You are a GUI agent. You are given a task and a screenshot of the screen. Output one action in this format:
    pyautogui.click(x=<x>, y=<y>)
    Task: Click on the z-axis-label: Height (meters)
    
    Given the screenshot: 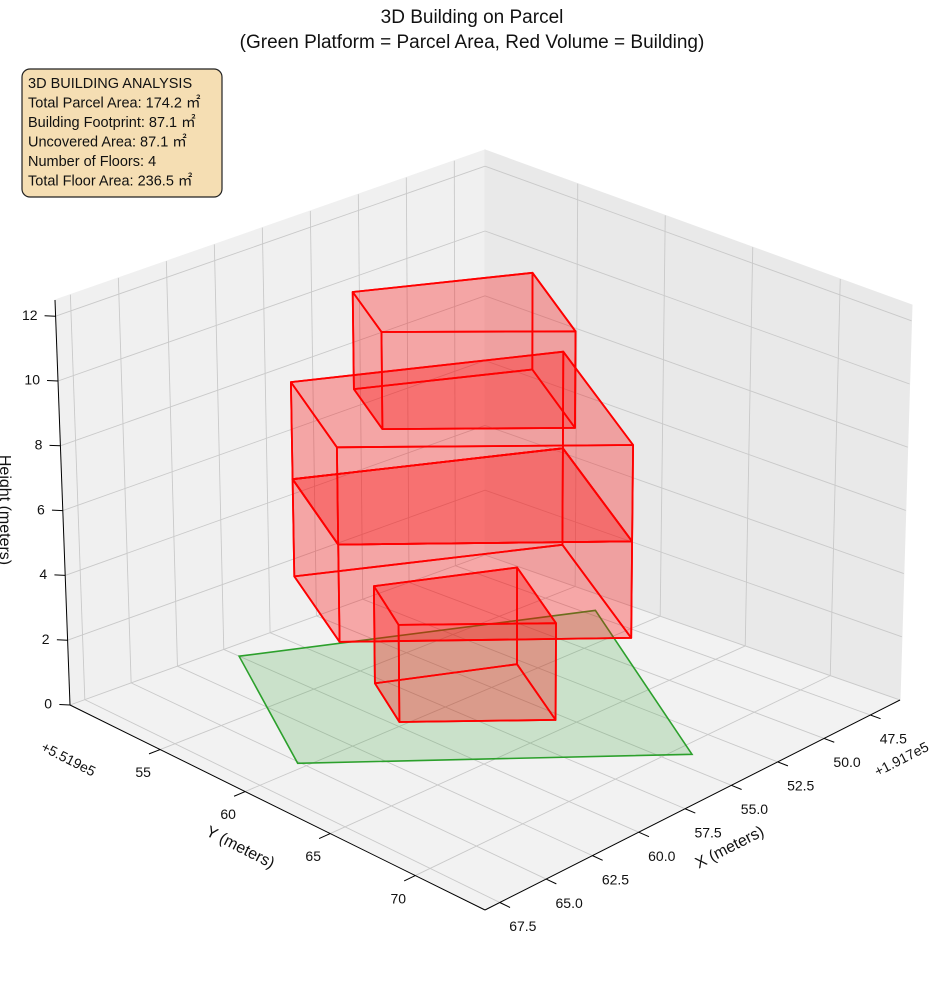 What is the action you would take?
    pyautogui.click(x=6, y=510)
    